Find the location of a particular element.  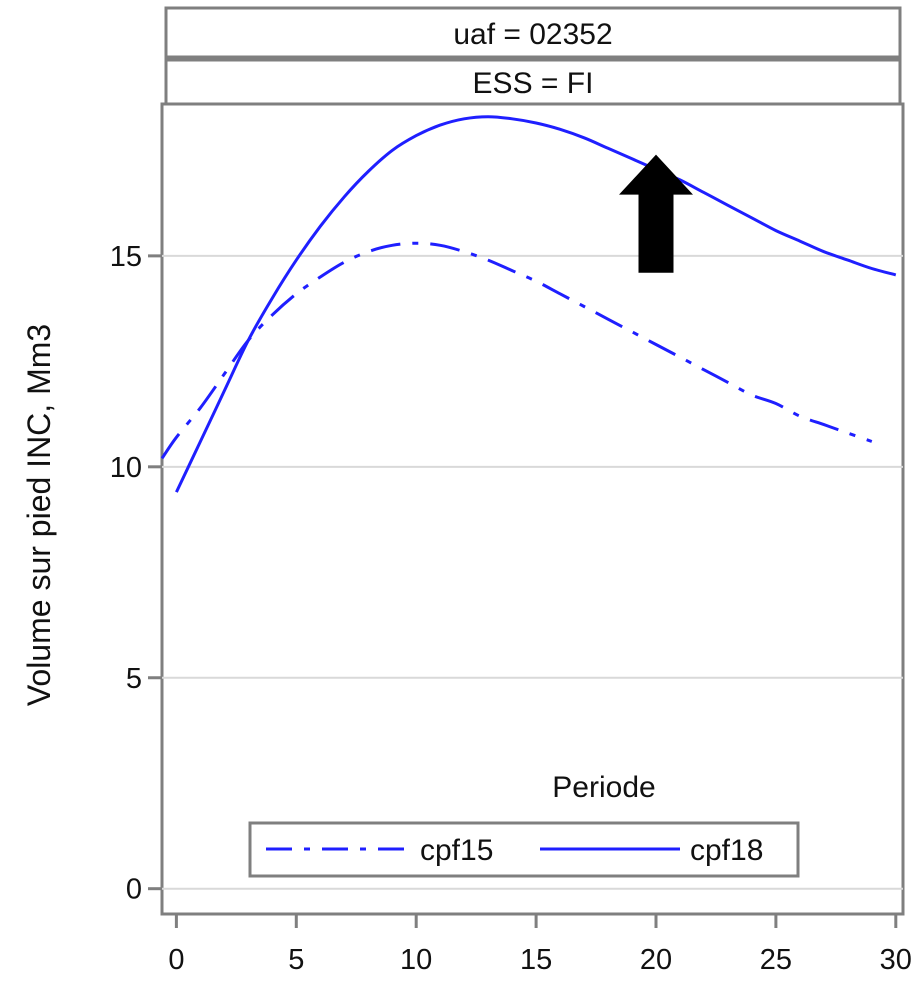

x-axis: 0 5 10 15 20 25 30 is located at coordinates (540, 945).